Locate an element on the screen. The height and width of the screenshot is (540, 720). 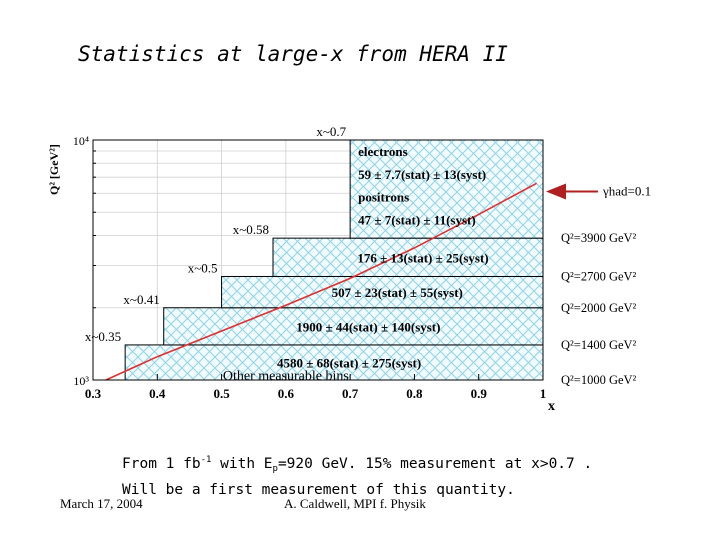
q2-boundary-label: Q²=2700 GeV² is located at coordinates (599, 276).